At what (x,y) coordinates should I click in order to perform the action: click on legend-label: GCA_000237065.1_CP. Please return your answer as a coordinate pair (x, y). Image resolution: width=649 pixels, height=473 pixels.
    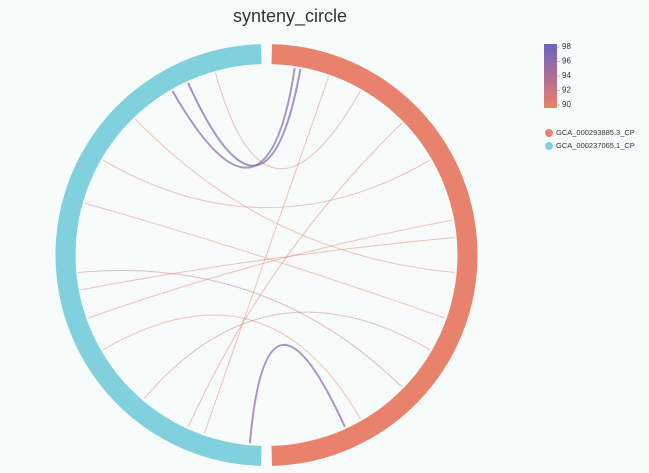
    Looking at the image, I should click on (595, 145).